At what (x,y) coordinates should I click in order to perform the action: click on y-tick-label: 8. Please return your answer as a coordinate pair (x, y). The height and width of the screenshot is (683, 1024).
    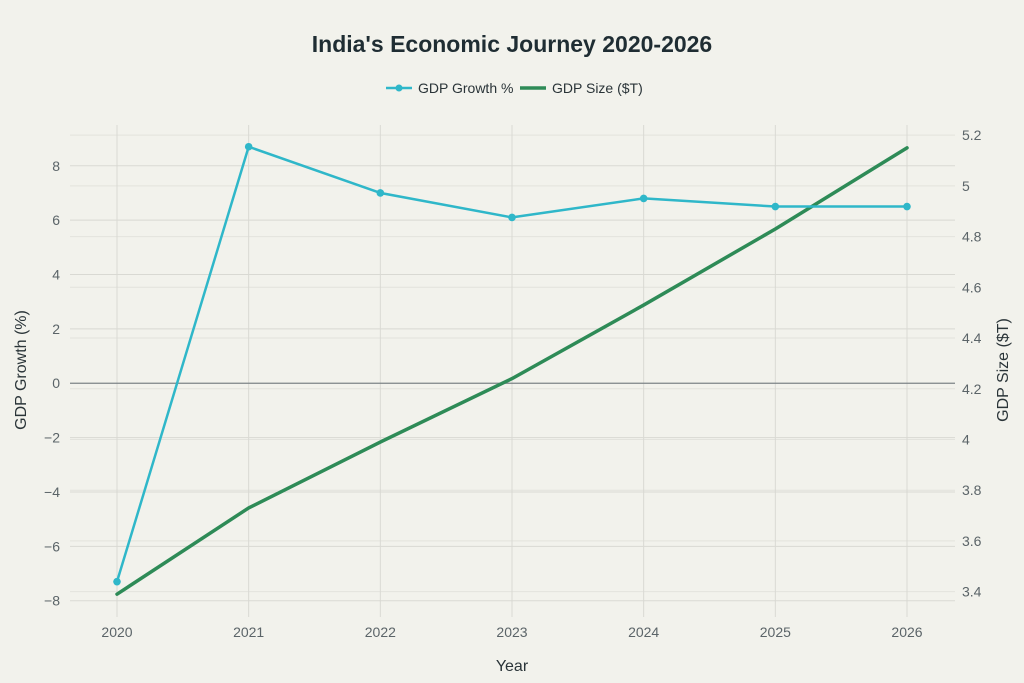
    Looking at the image, I should click on (56, 166).